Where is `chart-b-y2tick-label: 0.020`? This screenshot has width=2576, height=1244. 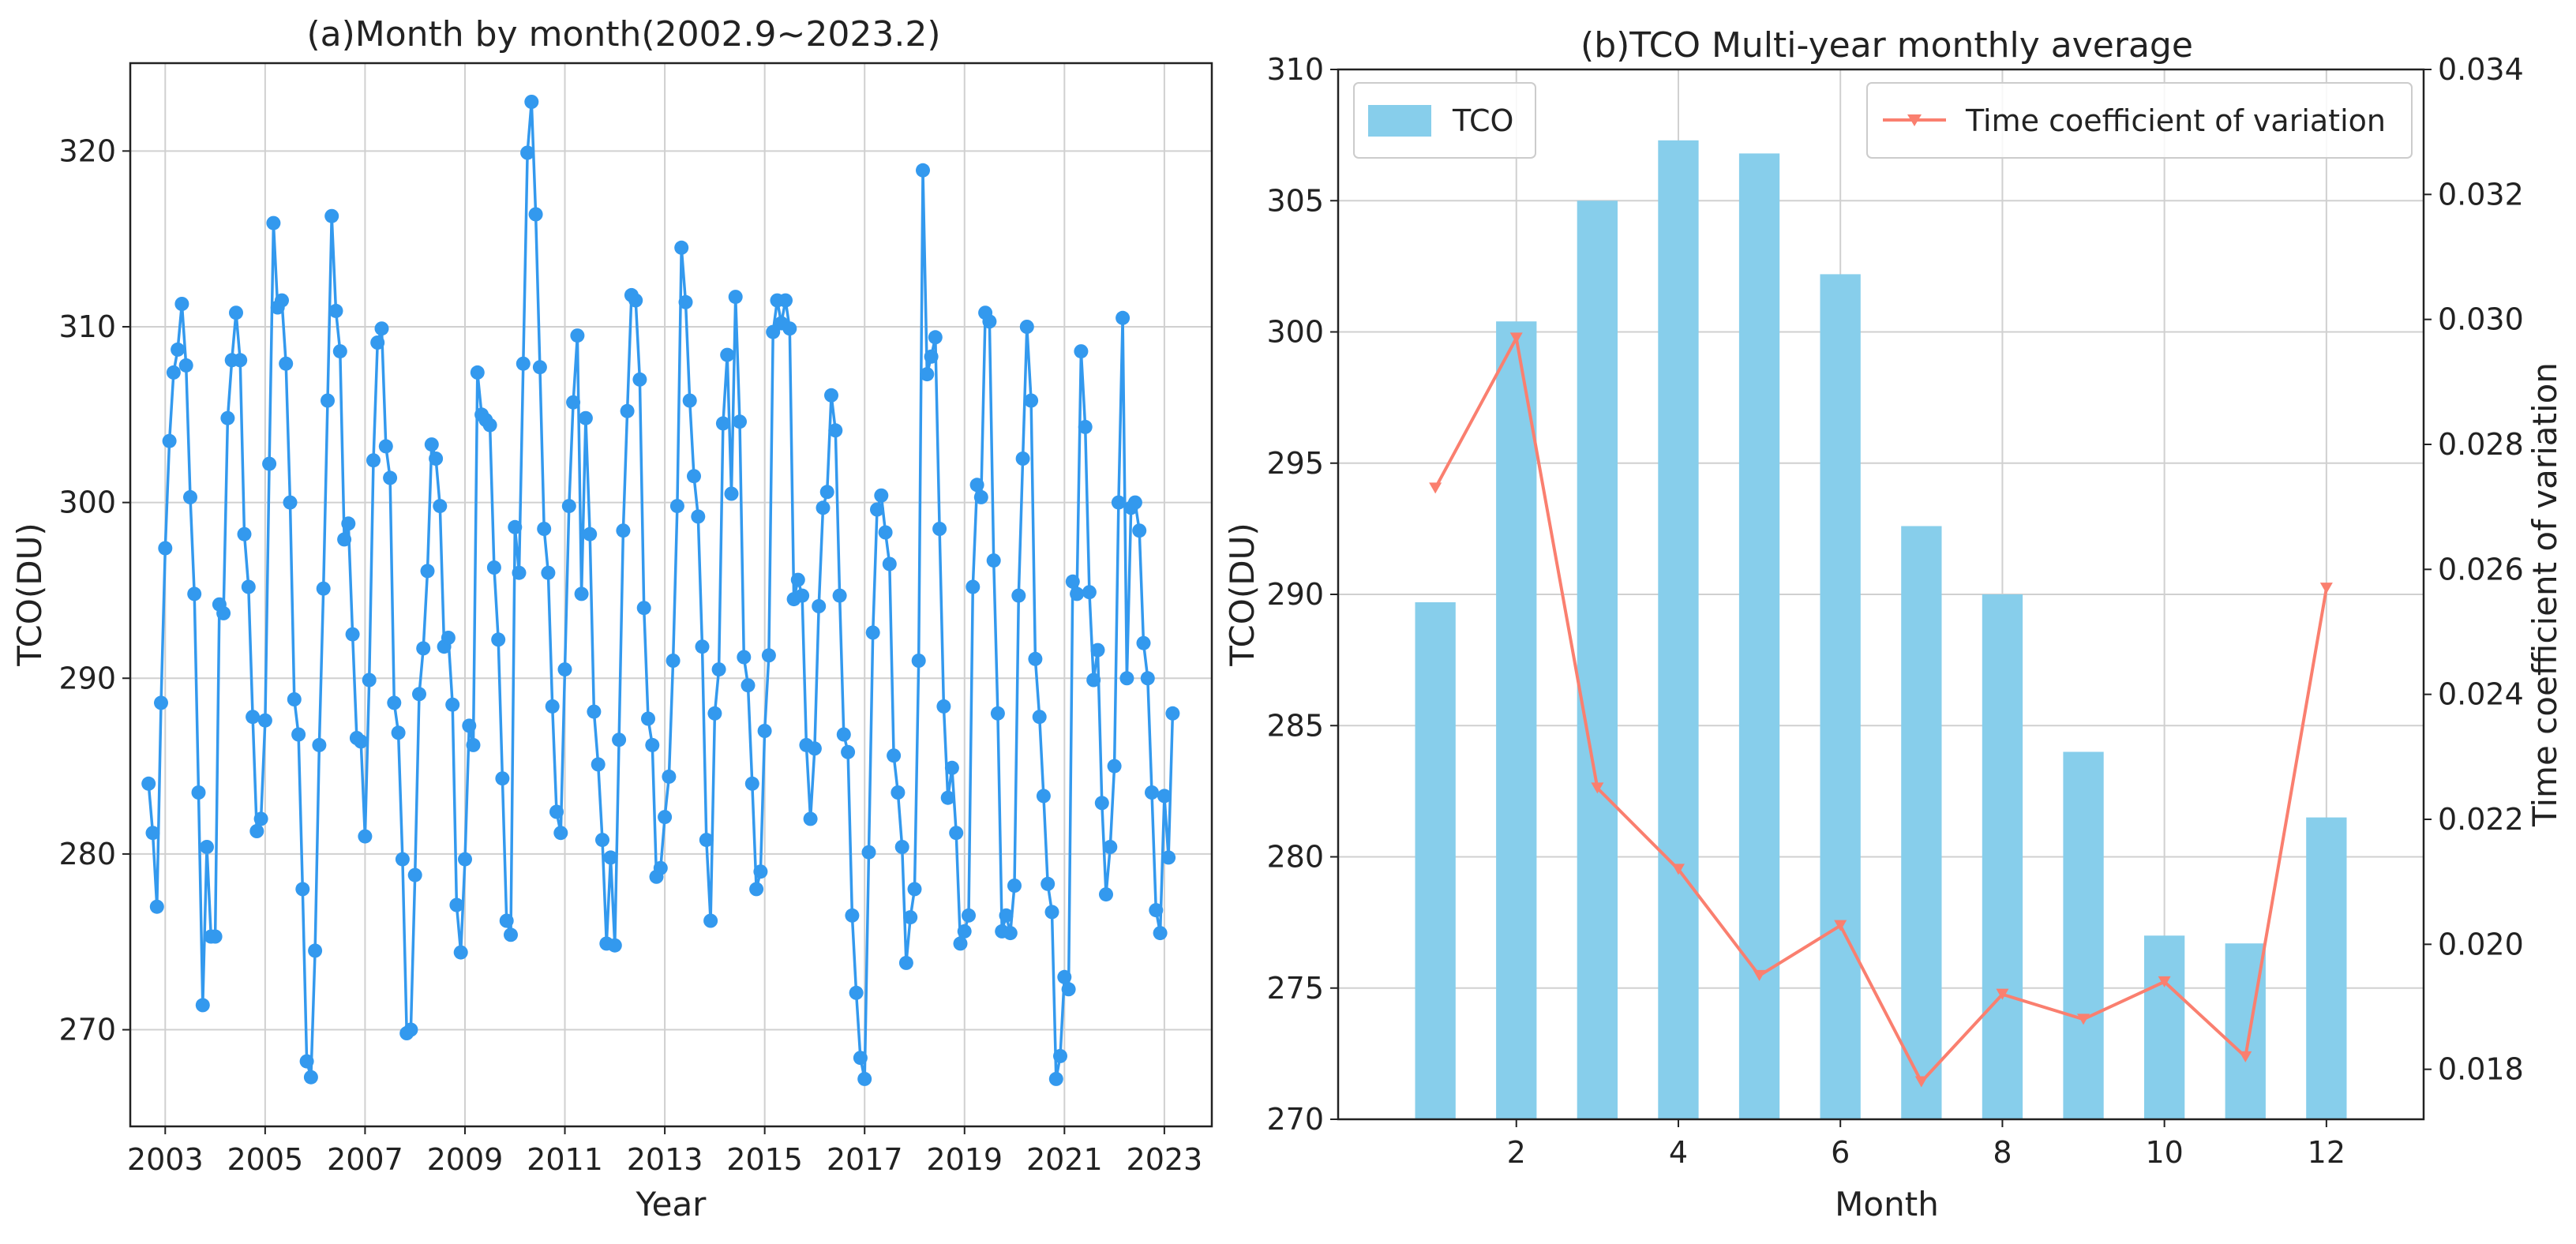 chart-b-y2tick-label: 0.020 is located at coordinates (2481, 944).